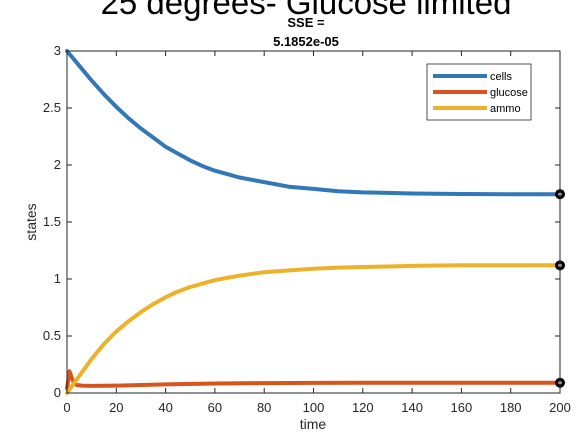  Describe the element at coordinates (306, 22) in the screenshot. I see `chart-subtitle-line1: SSE =` at that location.